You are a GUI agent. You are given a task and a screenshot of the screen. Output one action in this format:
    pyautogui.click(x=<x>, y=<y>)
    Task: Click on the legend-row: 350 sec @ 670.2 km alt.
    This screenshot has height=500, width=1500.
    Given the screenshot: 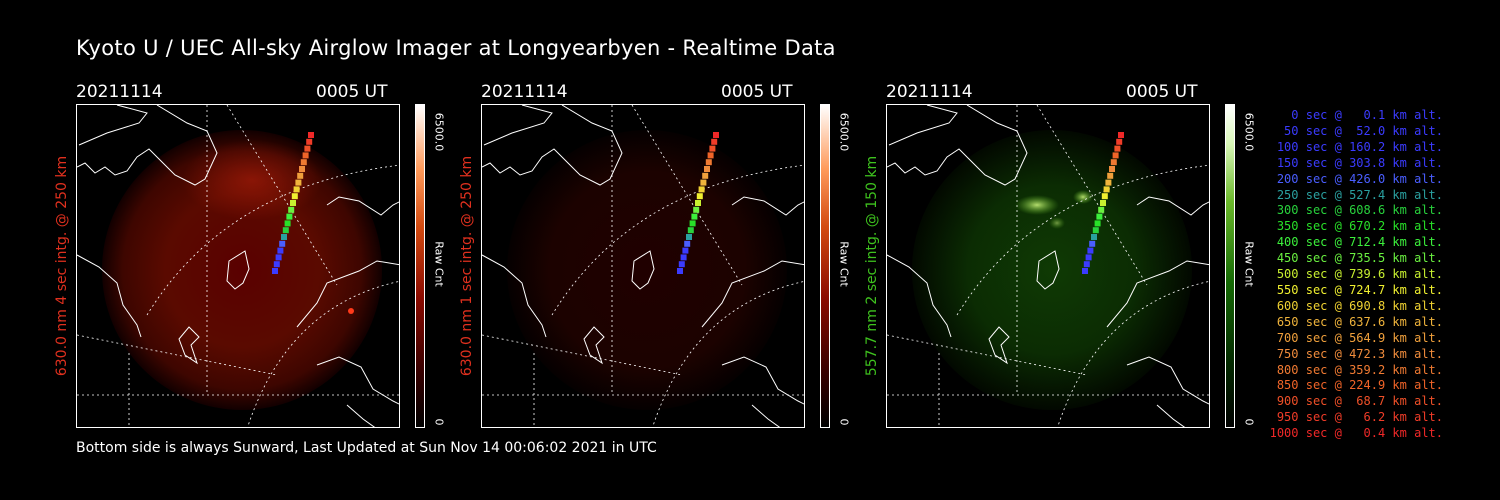 What is the action you would take?
    pyautogui.click(x=1359, y=226)
    